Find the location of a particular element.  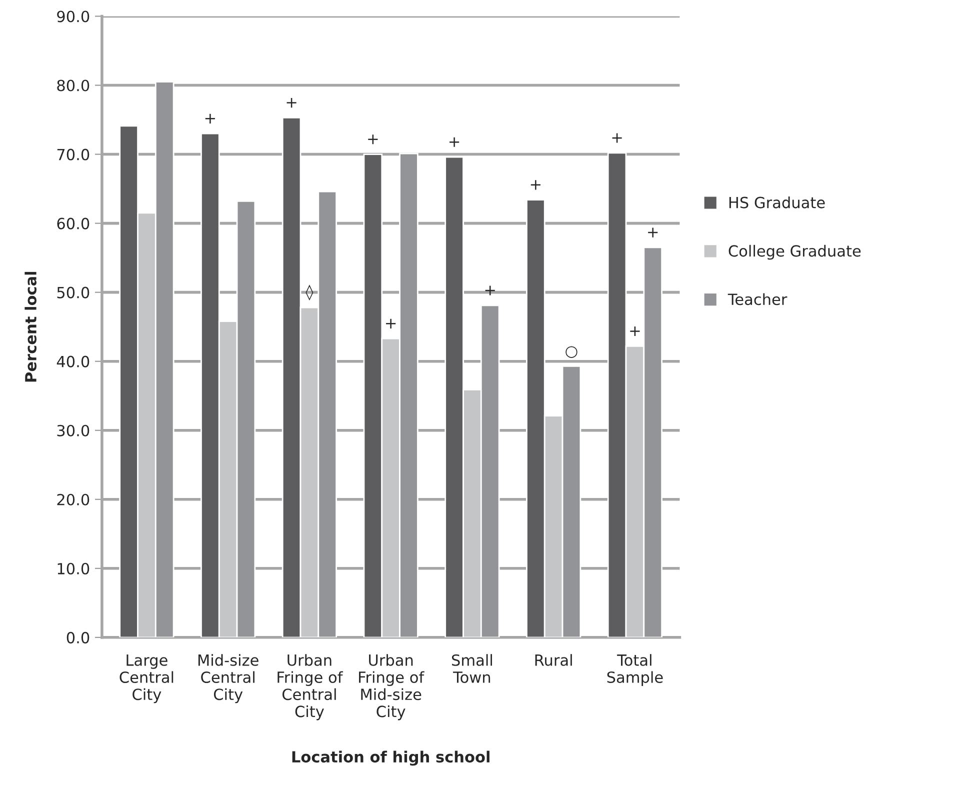

x-tick-label: Urban Fringe of Central City is located at coordinates (311, 687).